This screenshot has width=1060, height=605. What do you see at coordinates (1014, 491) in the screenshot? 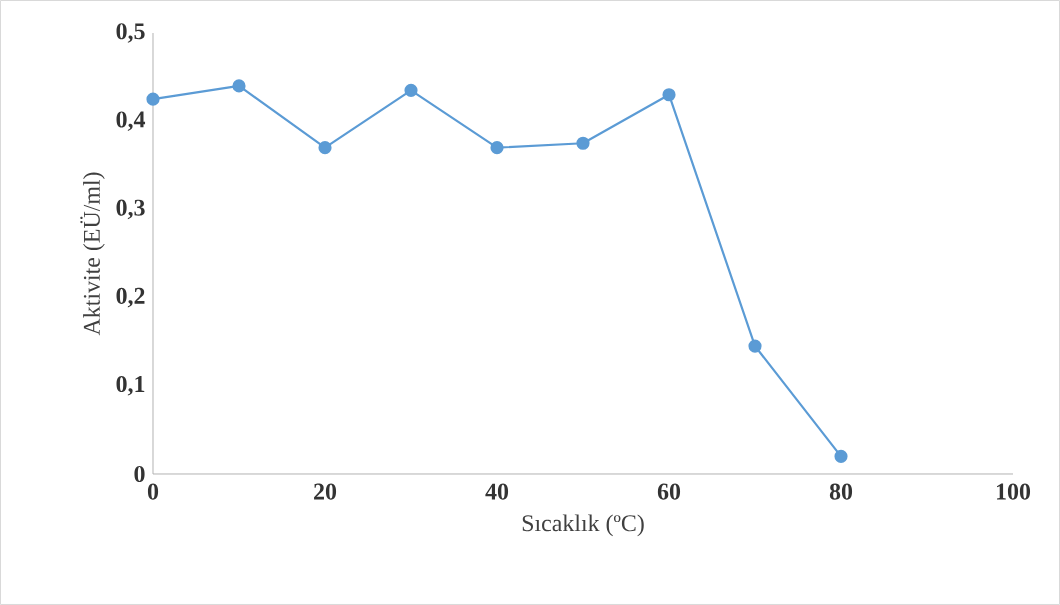
I see `x-tick-label: 100` at bounding box center [1014, 491].